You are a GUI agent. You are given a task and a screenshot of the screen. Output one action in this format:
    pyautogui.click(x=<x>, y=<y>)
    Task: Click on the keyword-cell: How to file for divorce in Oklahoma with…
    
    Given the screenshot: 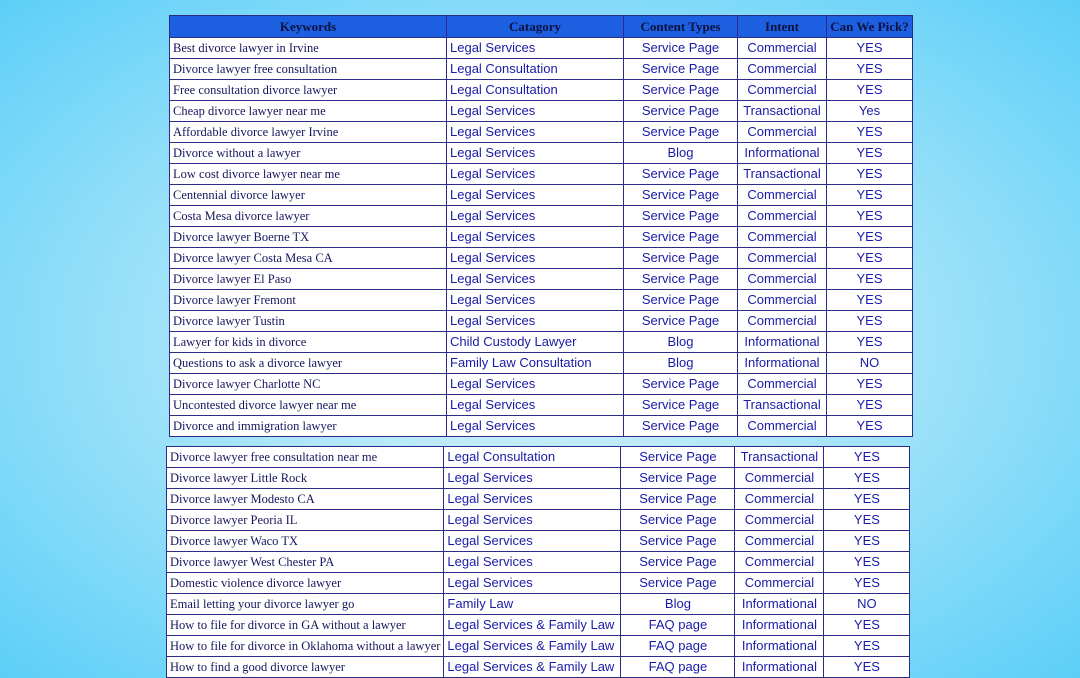 What is the action you would take?
    pyautogui.click(x=305, y=646)
    